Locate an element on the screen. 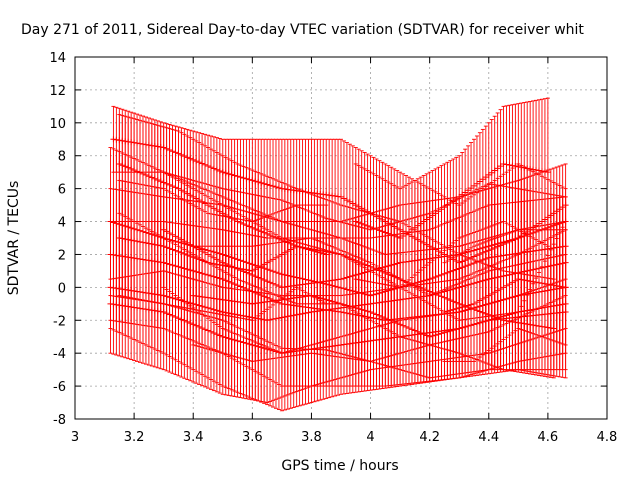 The height and width of the screenshot is (480, 640). x-tick-label: 3.4 is located at coordinates (193, 437).